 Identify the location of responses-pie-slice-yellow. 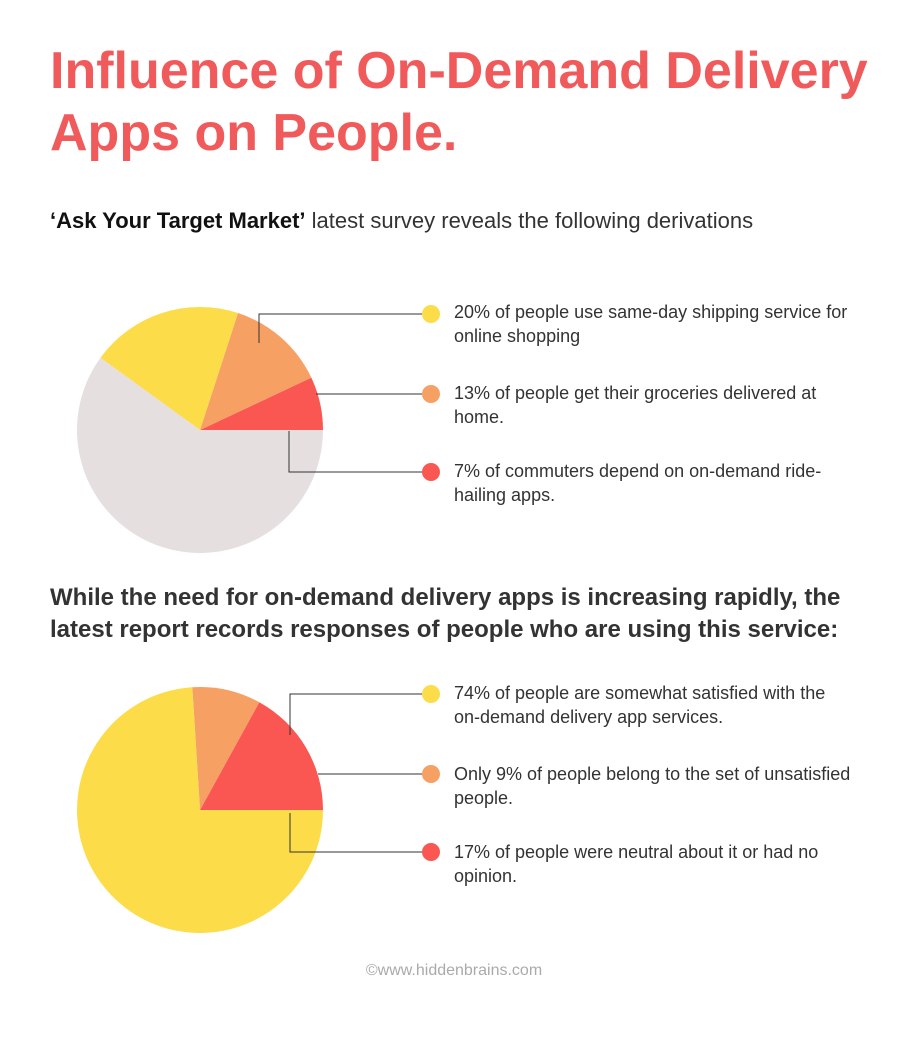
(199, 810).